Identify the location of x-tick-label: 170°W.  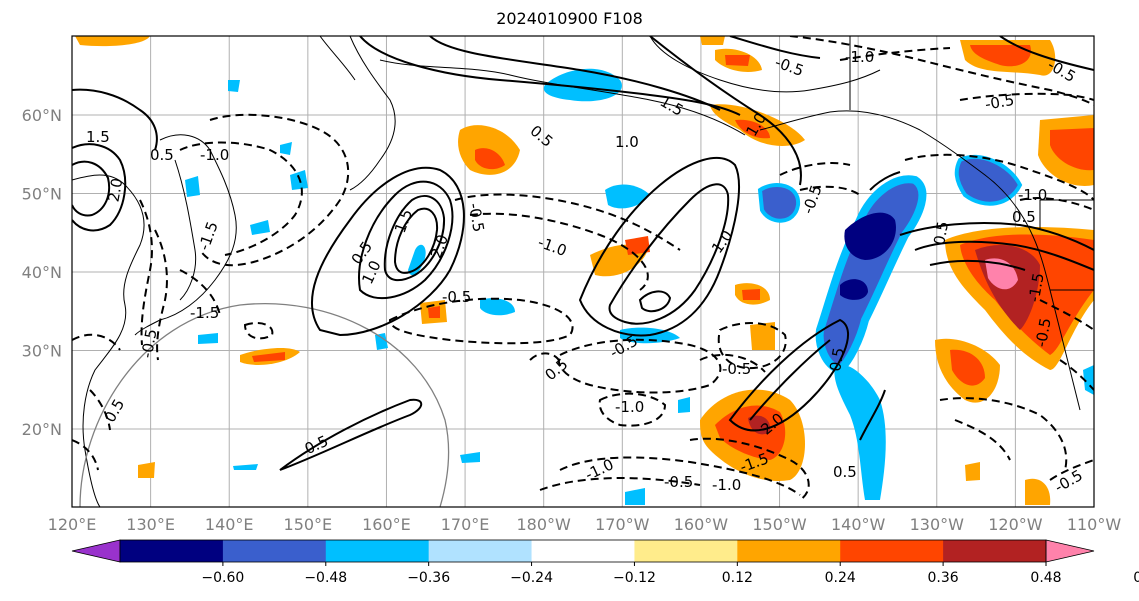
(622, 524).